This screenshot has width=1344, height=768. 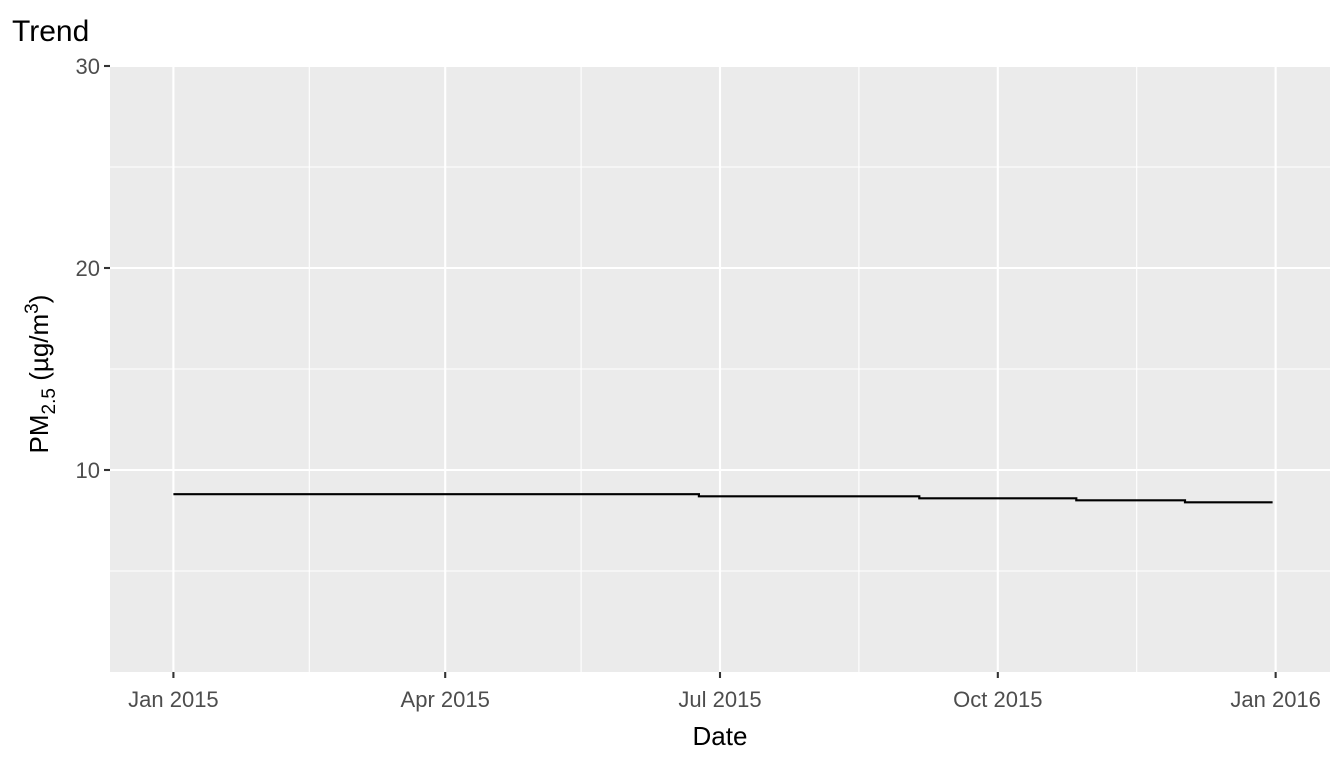 What do you see at coordinates (173, 699) in the screenshot?
I see `x-tick-label: Jan 2015` at bounding box center [173, 699].